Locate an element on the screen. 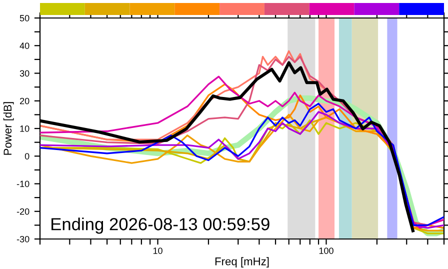 The width and height of the screenshot is (448, 269). y-tick-label: 0 is located at coordinates (27, 156).